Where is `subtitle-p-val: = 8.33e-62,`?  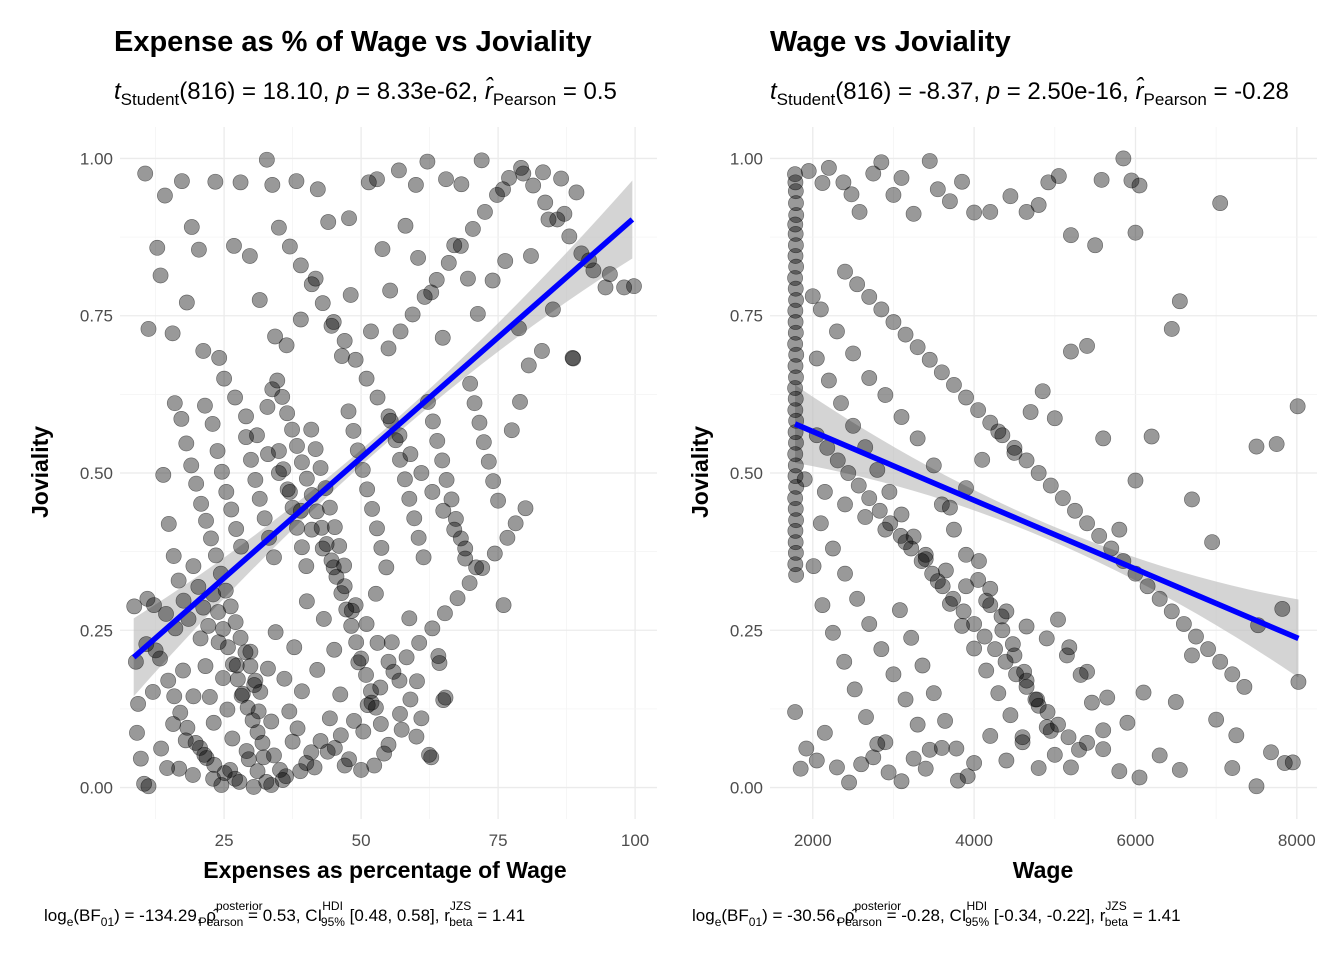 subtitle-p-val: = 8.33e-62, is located at coordinates (416, 91).